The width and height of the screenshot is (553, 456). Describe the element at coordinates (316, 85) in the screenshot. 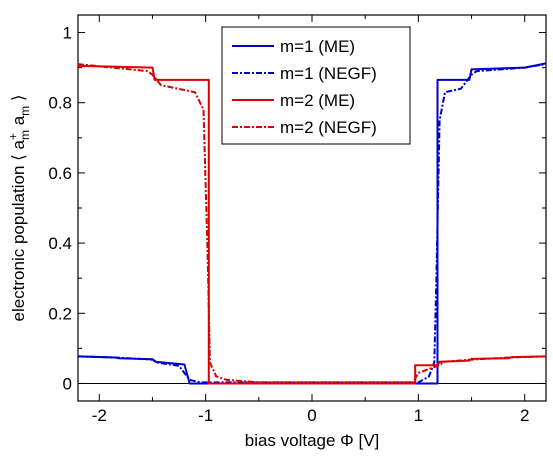

I see `legend: m=1 (ME) m=1 (NEGF) m=2 (ME) m=2 (NEGF)` at that location.